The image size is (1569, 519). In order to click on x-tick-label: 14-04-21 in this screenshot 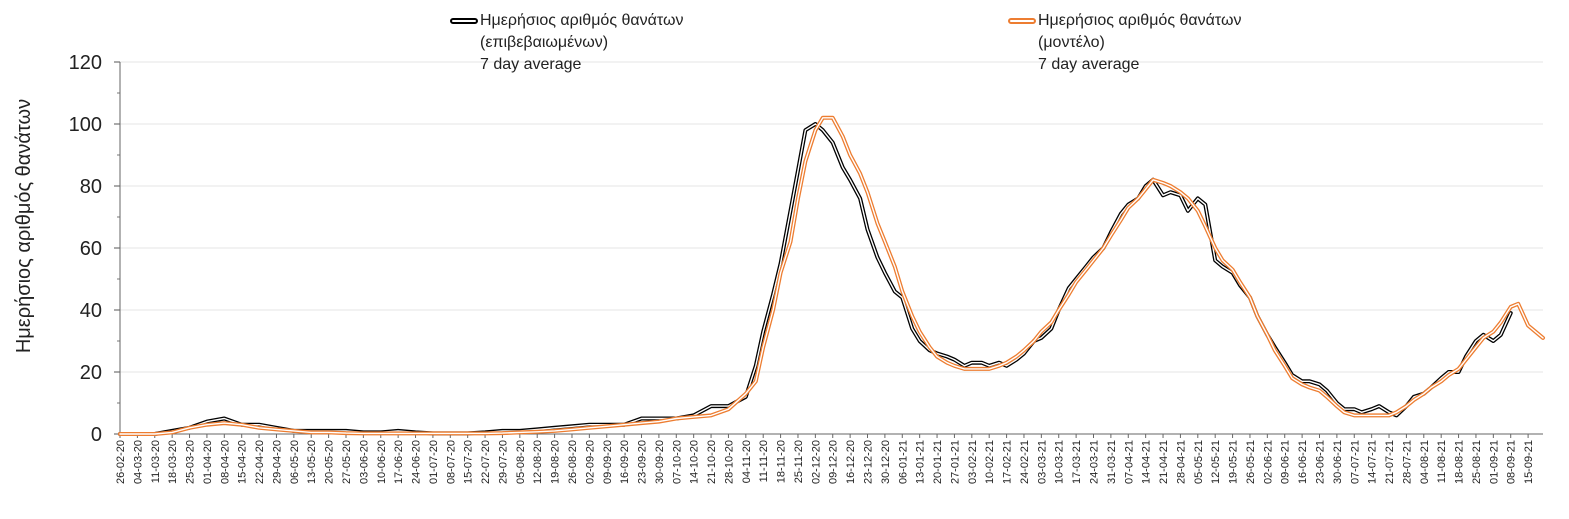, I will do `click(1147, 462)`.